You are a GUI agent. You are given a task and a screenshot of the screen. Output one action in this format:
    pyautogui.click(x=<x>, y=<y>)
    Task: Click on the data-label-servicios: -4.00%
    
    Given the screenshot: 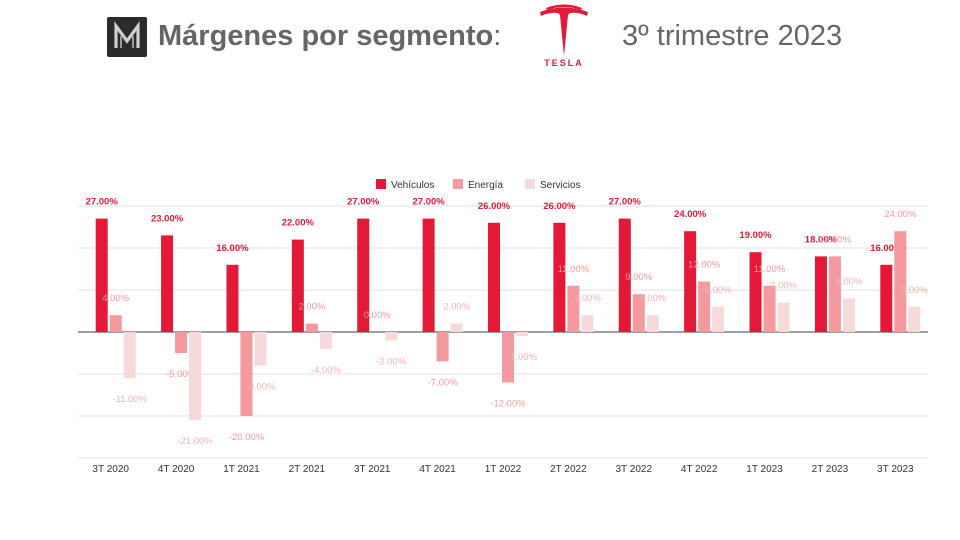 What is the action you would take?
    pyautogui.click(x=326, y=370)
    